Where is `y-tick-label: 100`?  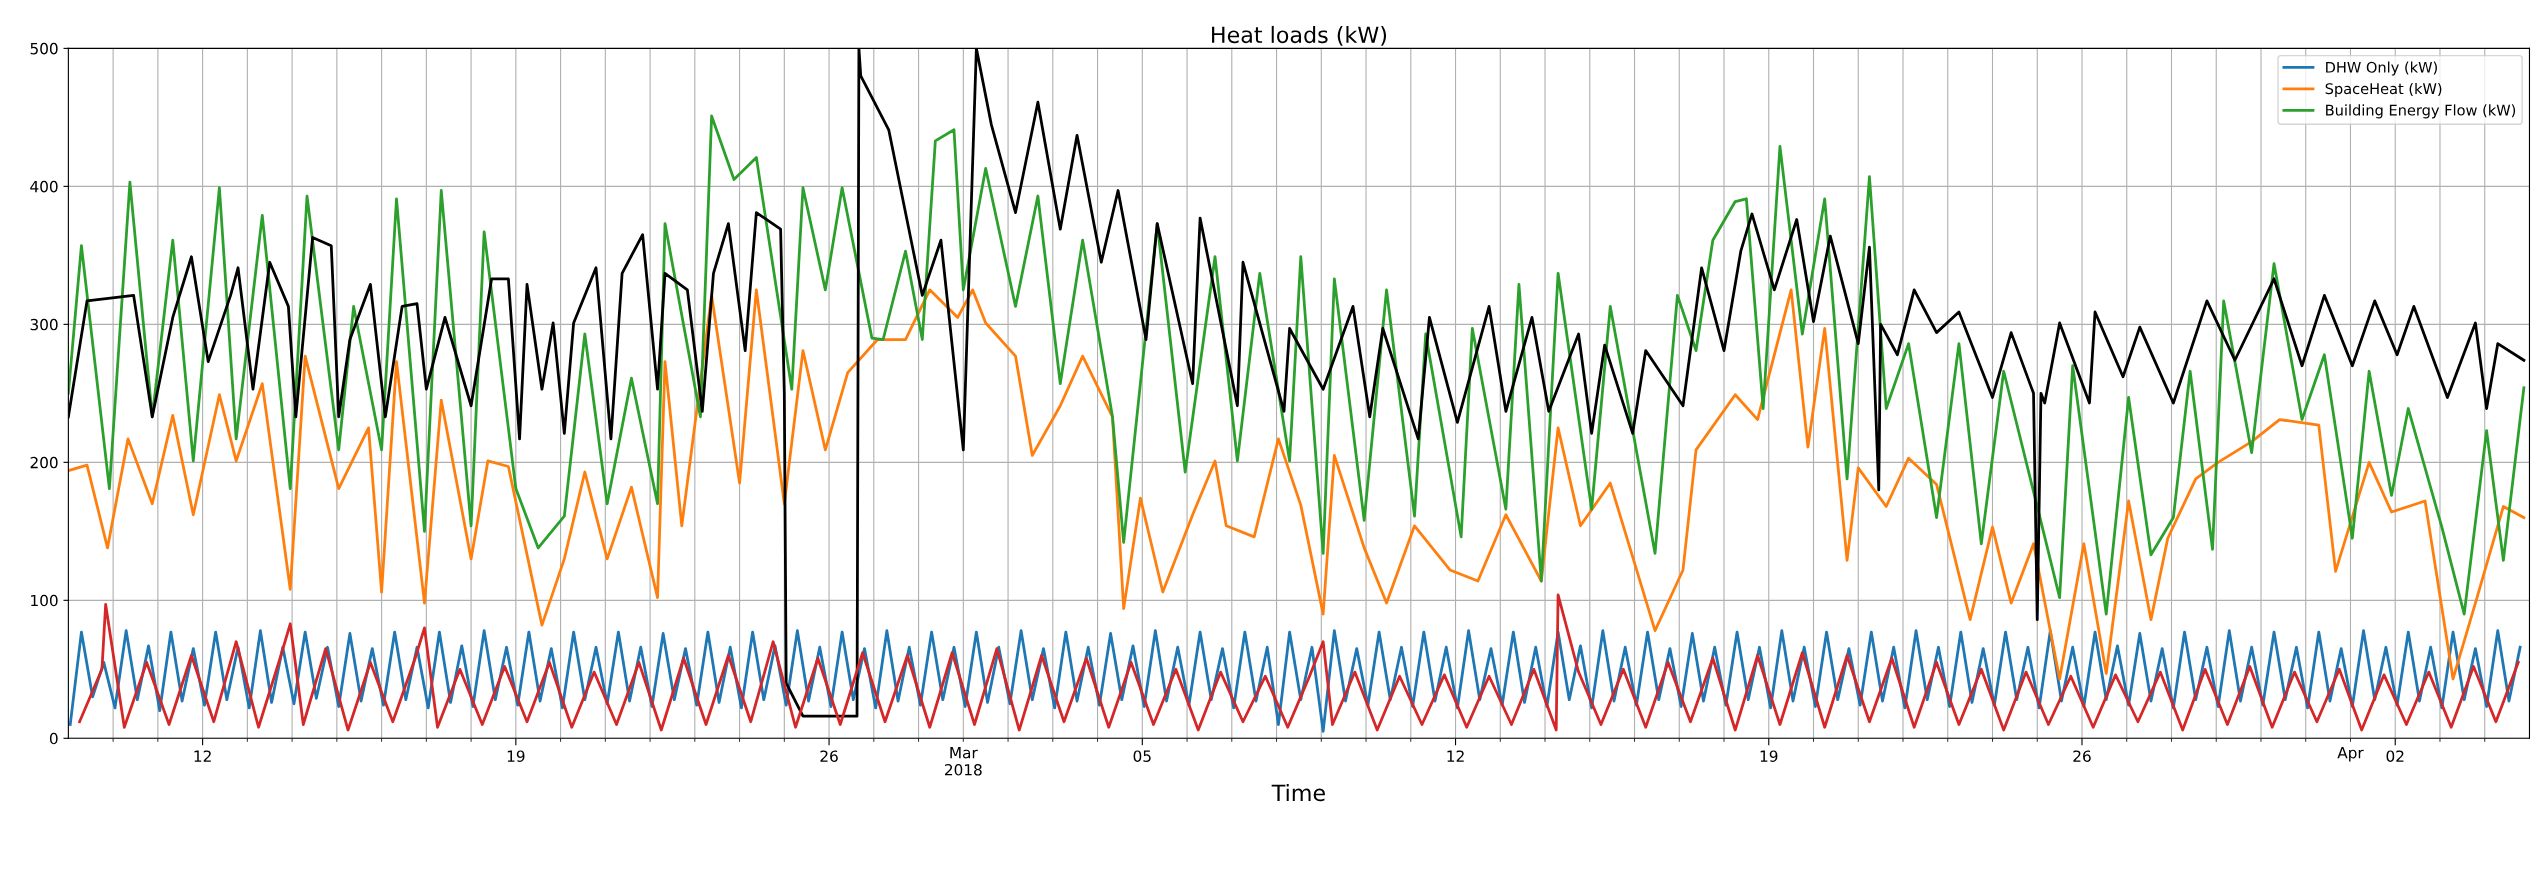
y-tick-label: 100 is located at coordinates (44, 600).